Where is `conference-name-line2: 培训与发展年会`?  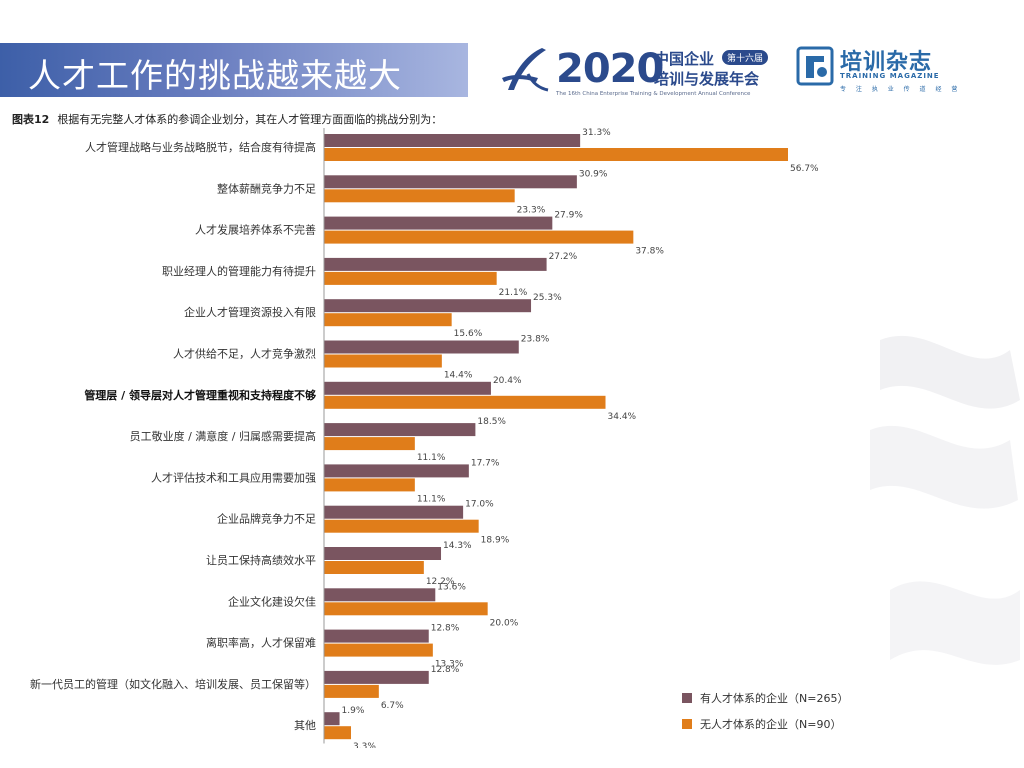
conference-name-line2: 培训与发展年会 is located at coordinates (707, 79).